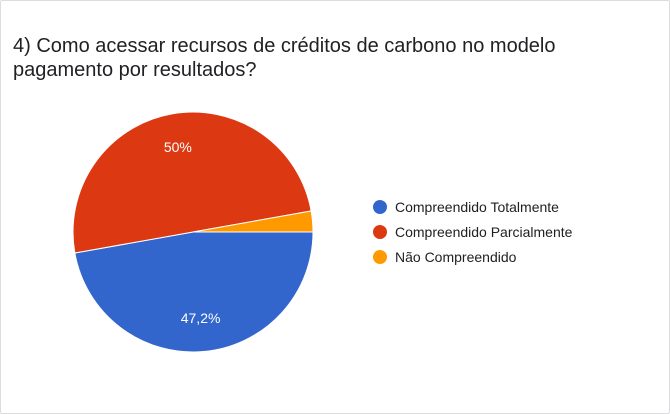 Image resolution: width=670 pixels, height=414 pixels. Describe the element at coordinates (380, 232) in the screenshot. I see `legend-swatch-second` at that location.